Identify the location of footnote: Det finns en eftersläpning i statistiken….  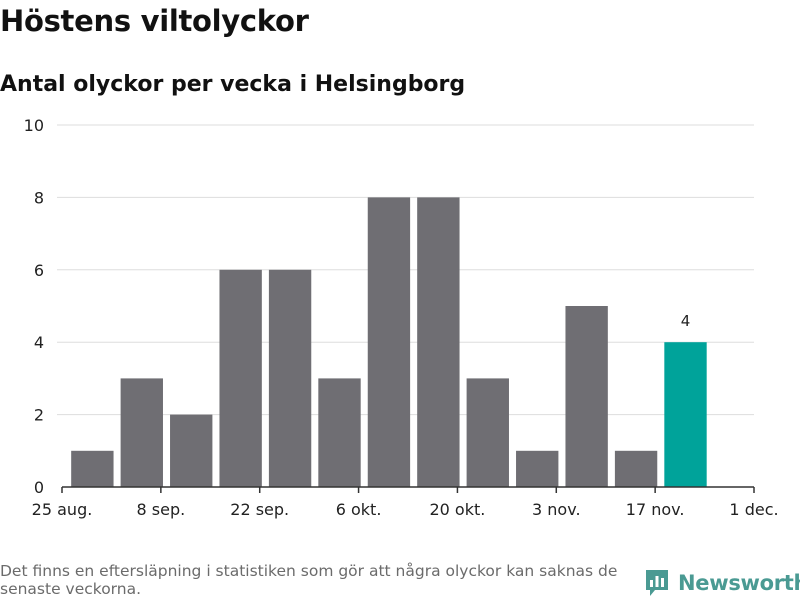
(309, 580).